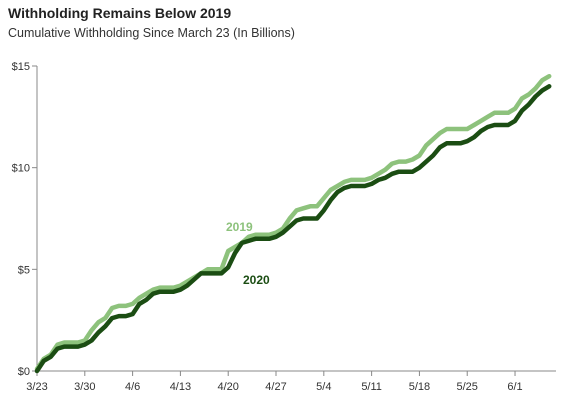 Image resolution: width=567 pixels, height=403 pixels. I want to click on chart-title: Withholding Remains Below 2019, so click(120, 13).